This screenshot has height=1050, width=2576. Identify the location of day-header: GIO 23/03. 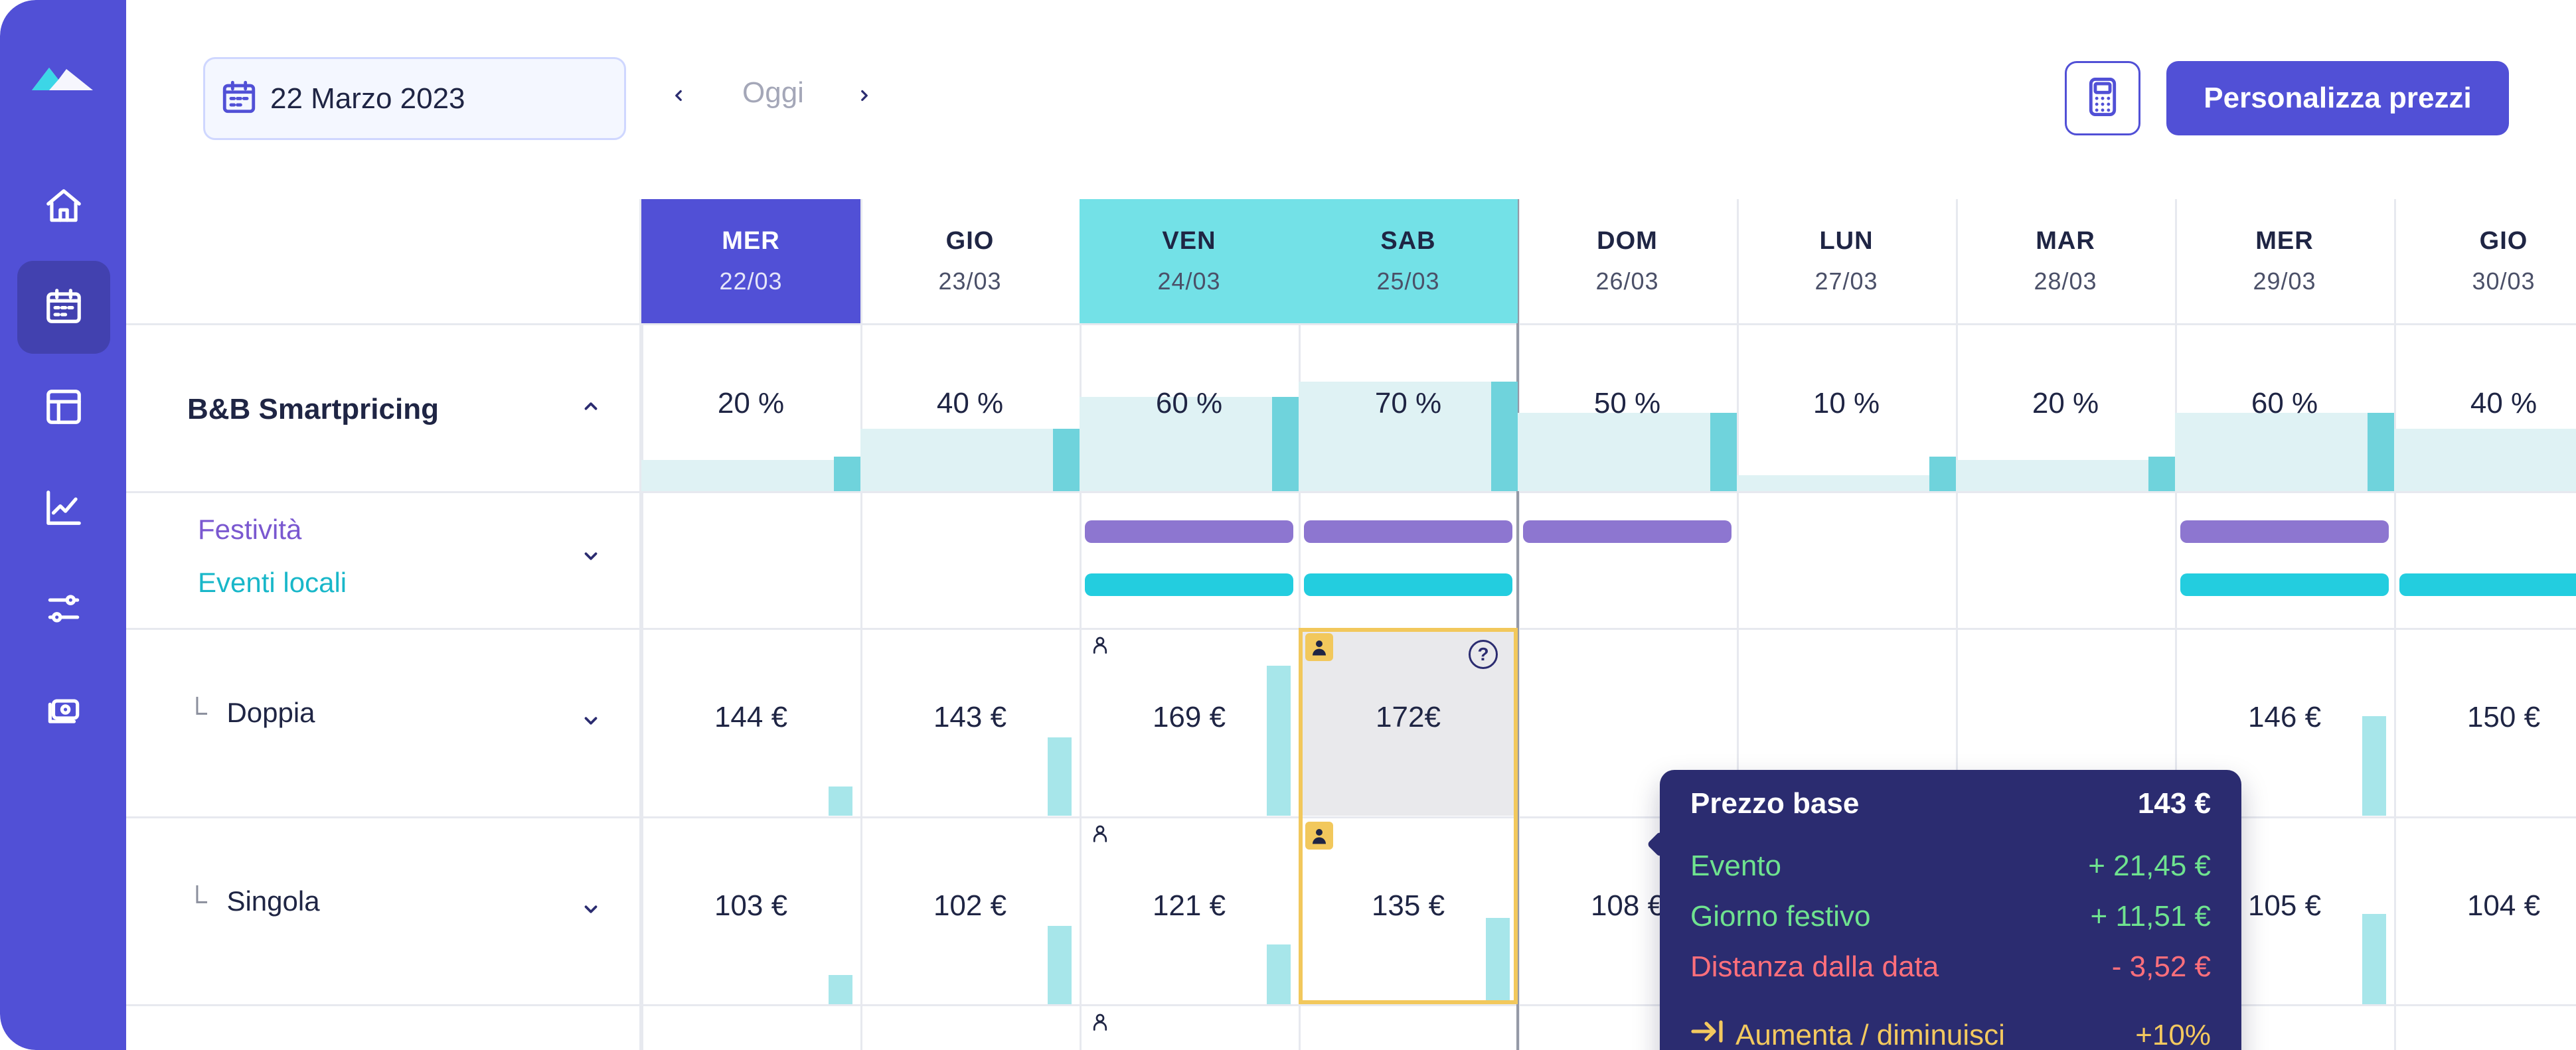
(970, 261).